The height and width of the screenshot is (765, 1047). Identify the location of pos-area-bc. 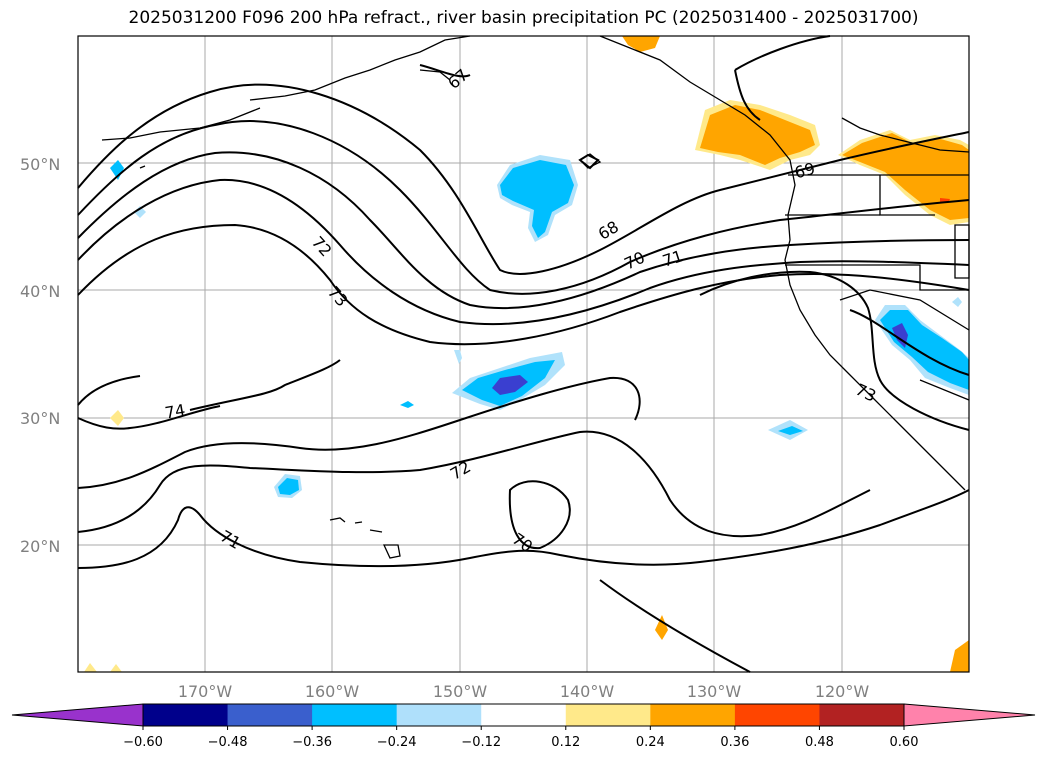
(757, 135).